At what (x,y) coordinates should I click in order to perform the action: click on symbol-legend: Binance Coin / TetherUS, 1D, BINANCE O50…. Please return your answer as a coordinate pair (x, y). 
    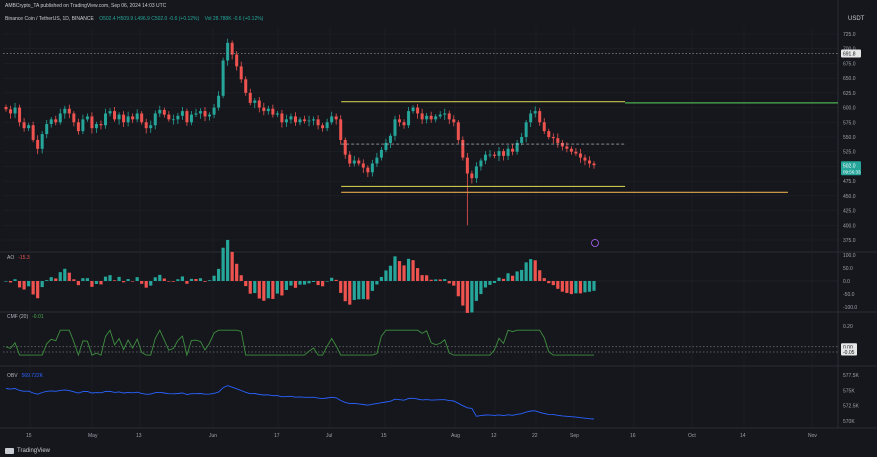
    Looking at the image, I should click on (134, 19).